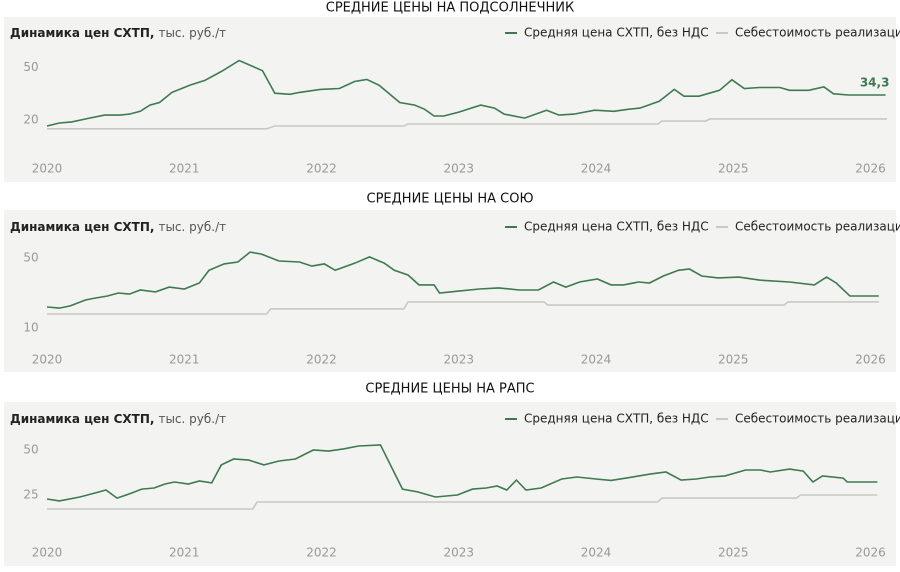 Image resolution: width=900 pixels, height=572 pixels. What do you see at coordinates (449, 389) in the screenshot?
I see `chart-title: СРЕДНИЕ ЦЕНЫ НА РАПС` at bounding box center [449, 389].